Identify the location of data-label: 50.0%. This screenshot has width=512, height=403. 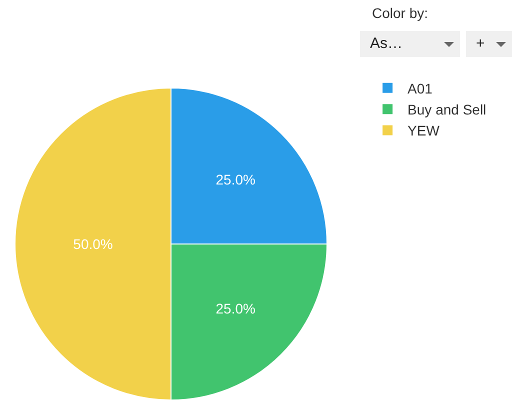
(93, 244).